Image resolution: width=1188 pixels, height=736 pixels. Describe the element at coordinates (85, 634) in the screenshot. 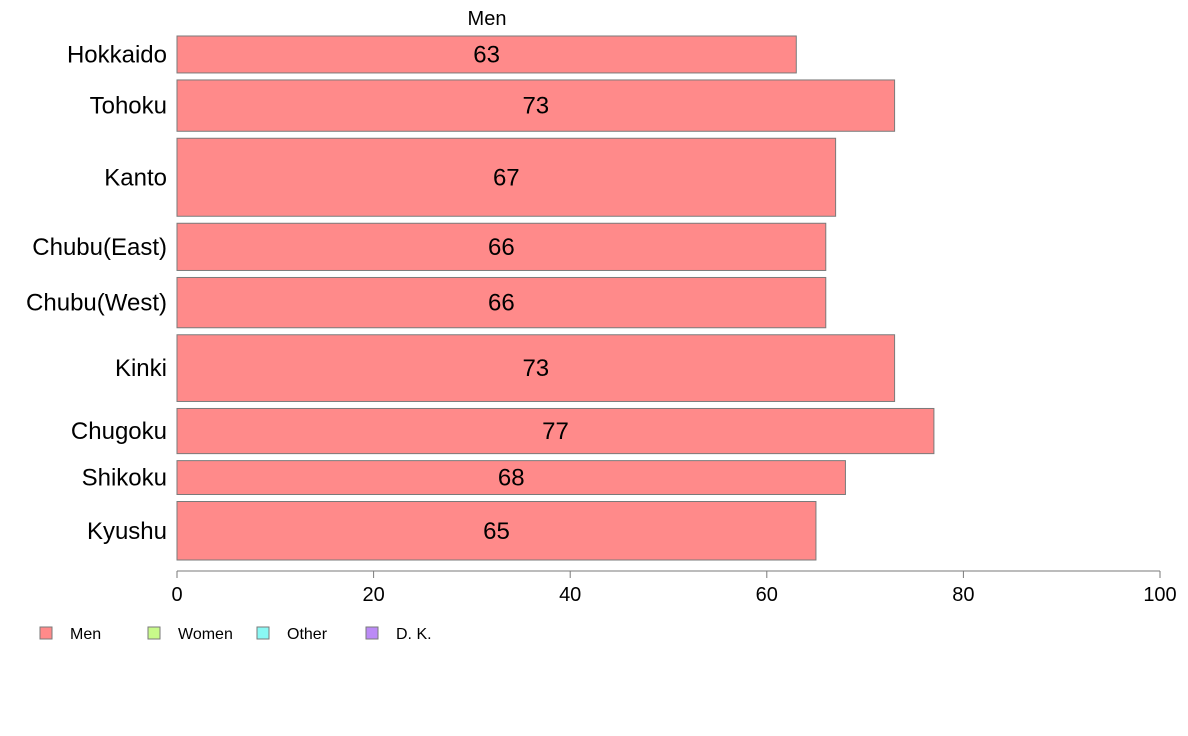

I see `legend-label: Men` at that location.